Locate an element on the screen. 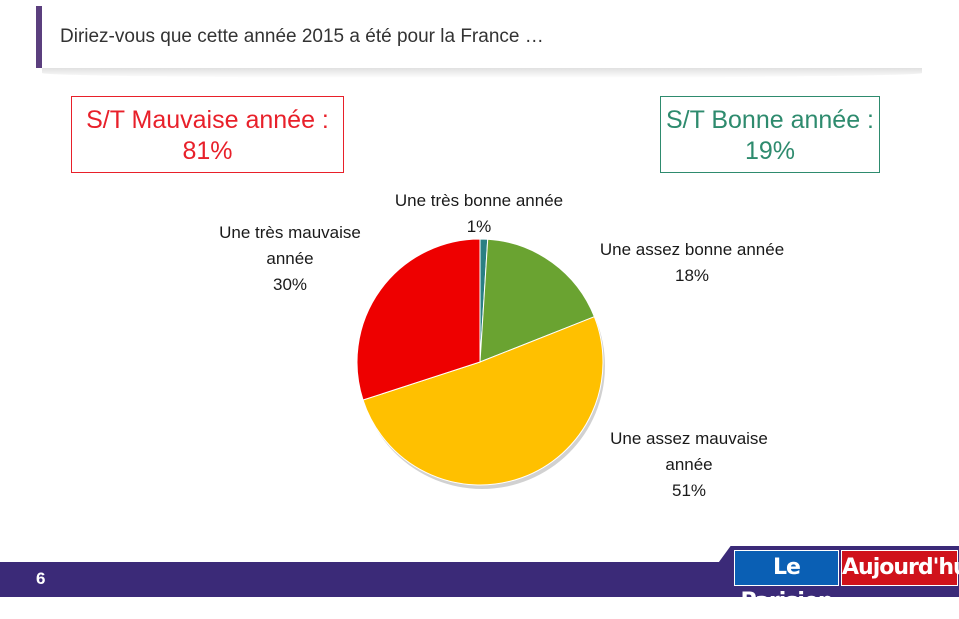 This screenshot has width=959, height=619. slice-label-assez-bonne: Une assez bonne année 18% is located at coordinates (692, 263).